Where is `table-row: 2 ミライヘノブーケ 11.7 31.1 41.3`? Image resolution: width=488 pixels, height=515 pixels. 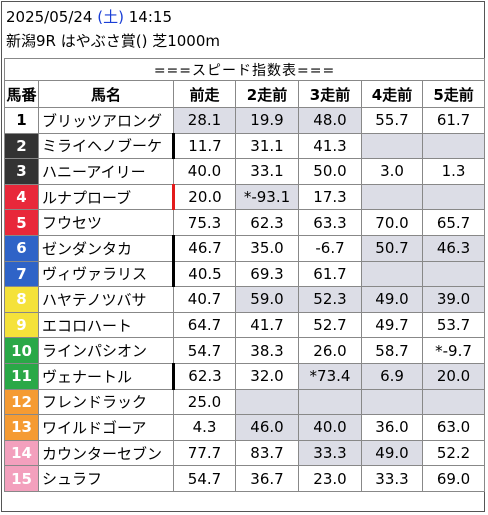
table-row: 2 ミライヘノブーケ 11.7 31.1 41.3 is located at coordinates (245, 146).